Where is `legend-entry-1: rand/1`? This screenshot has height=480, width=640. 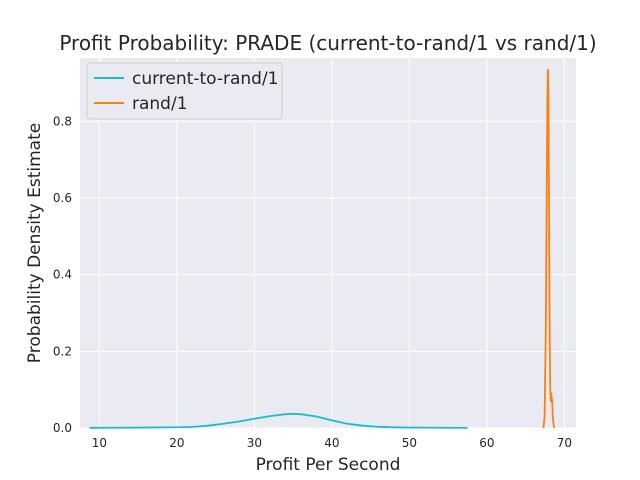
legend-entry-1: rand/1 is located at coordinates (160, 104).